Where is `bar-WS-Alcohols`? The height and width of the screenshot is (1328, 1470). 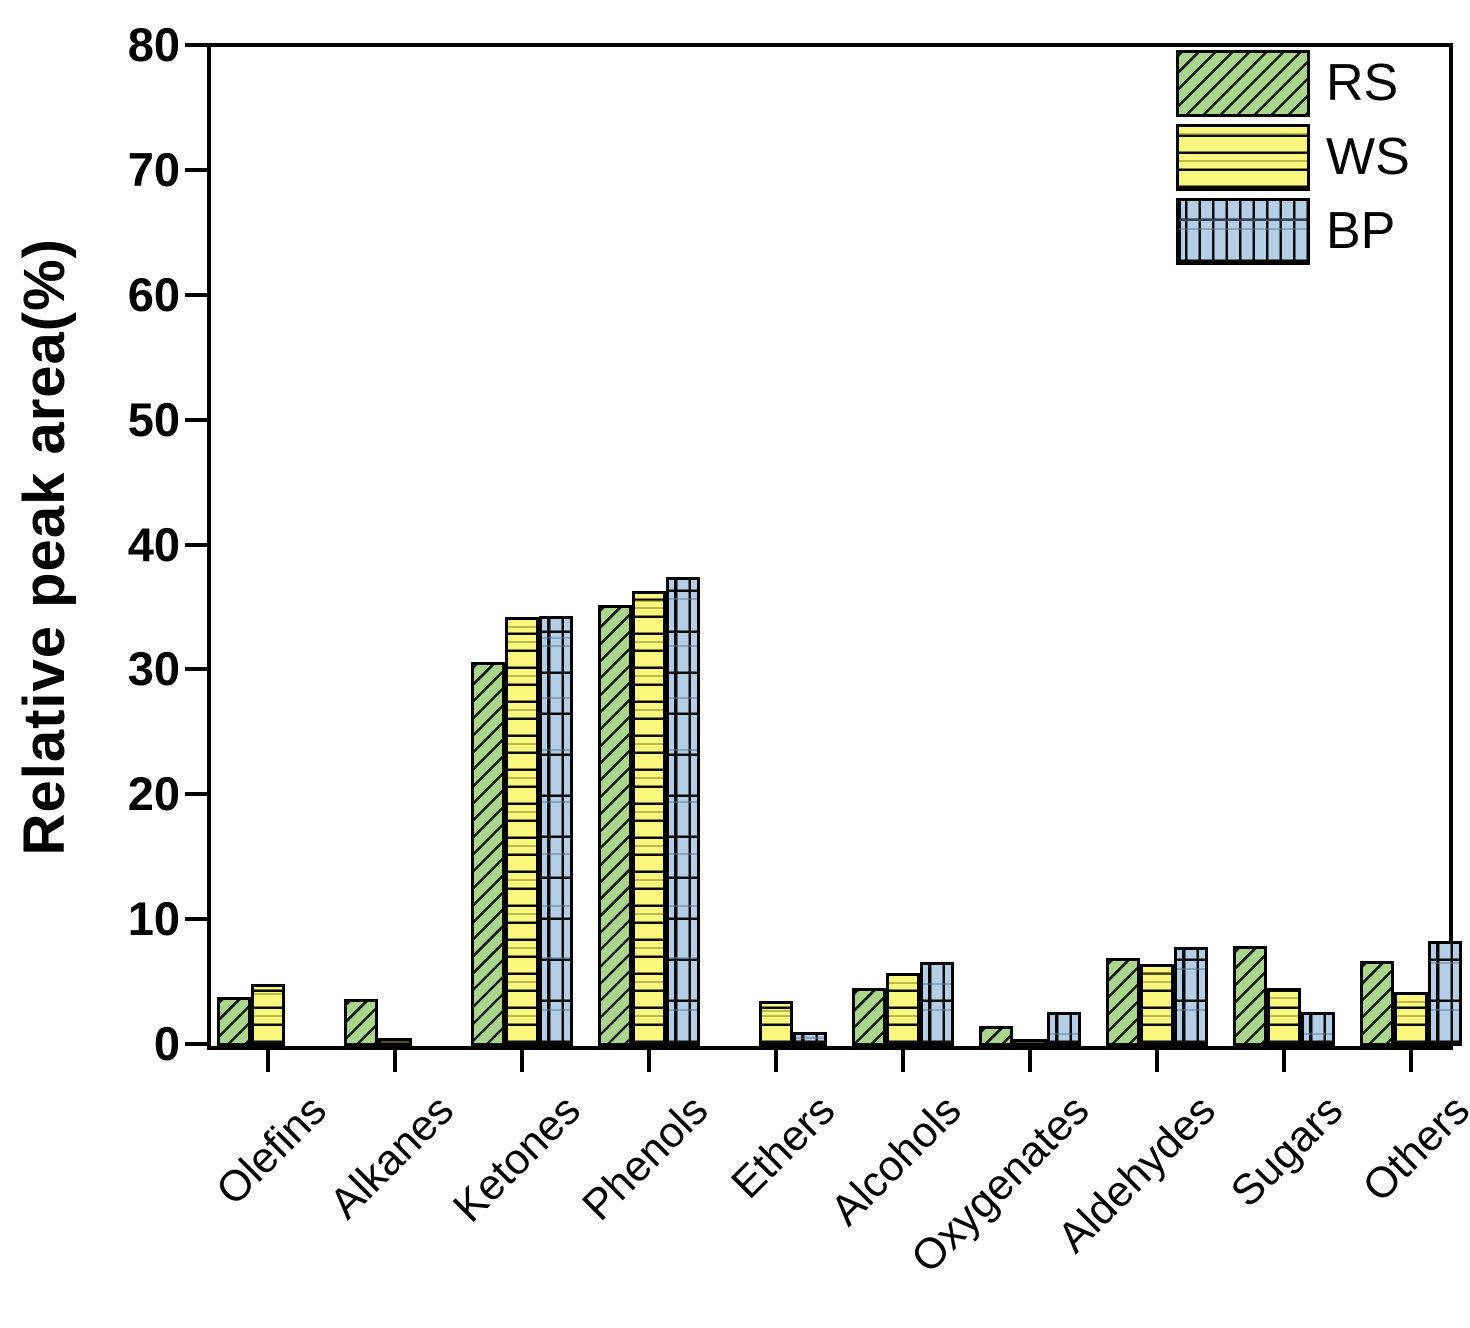 bar-WS-Alcohols is located at coordinates (903, 1009).